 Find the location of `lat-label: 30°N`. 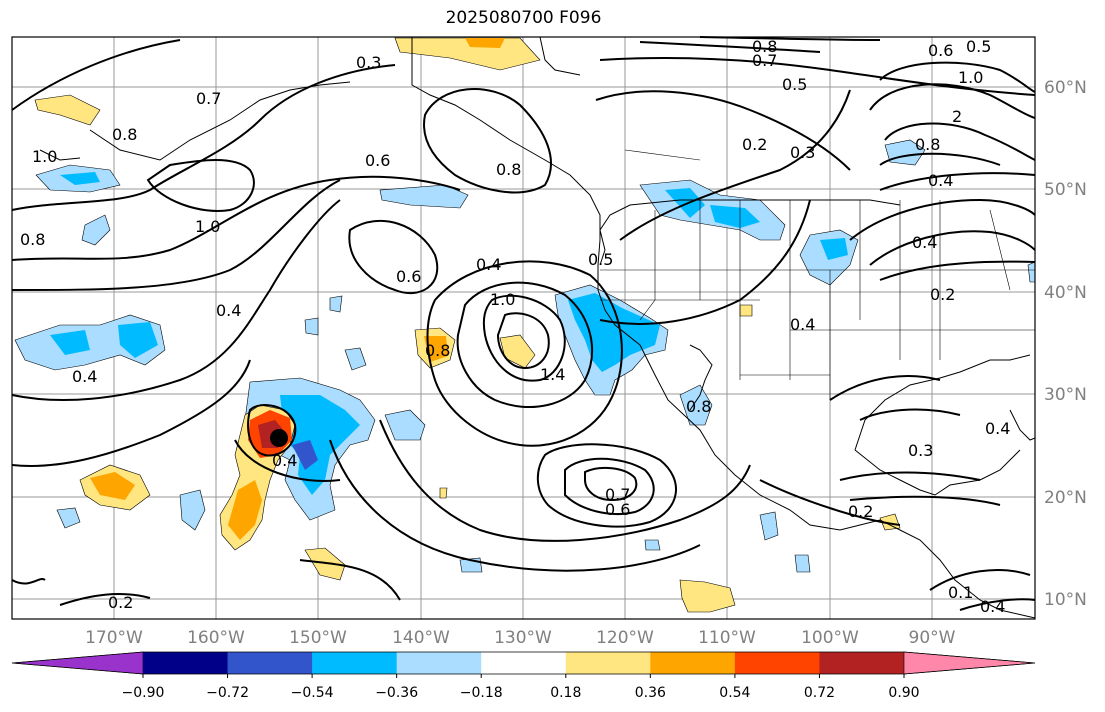

lat-label: 30°N is located at coordinates (1065, 395).